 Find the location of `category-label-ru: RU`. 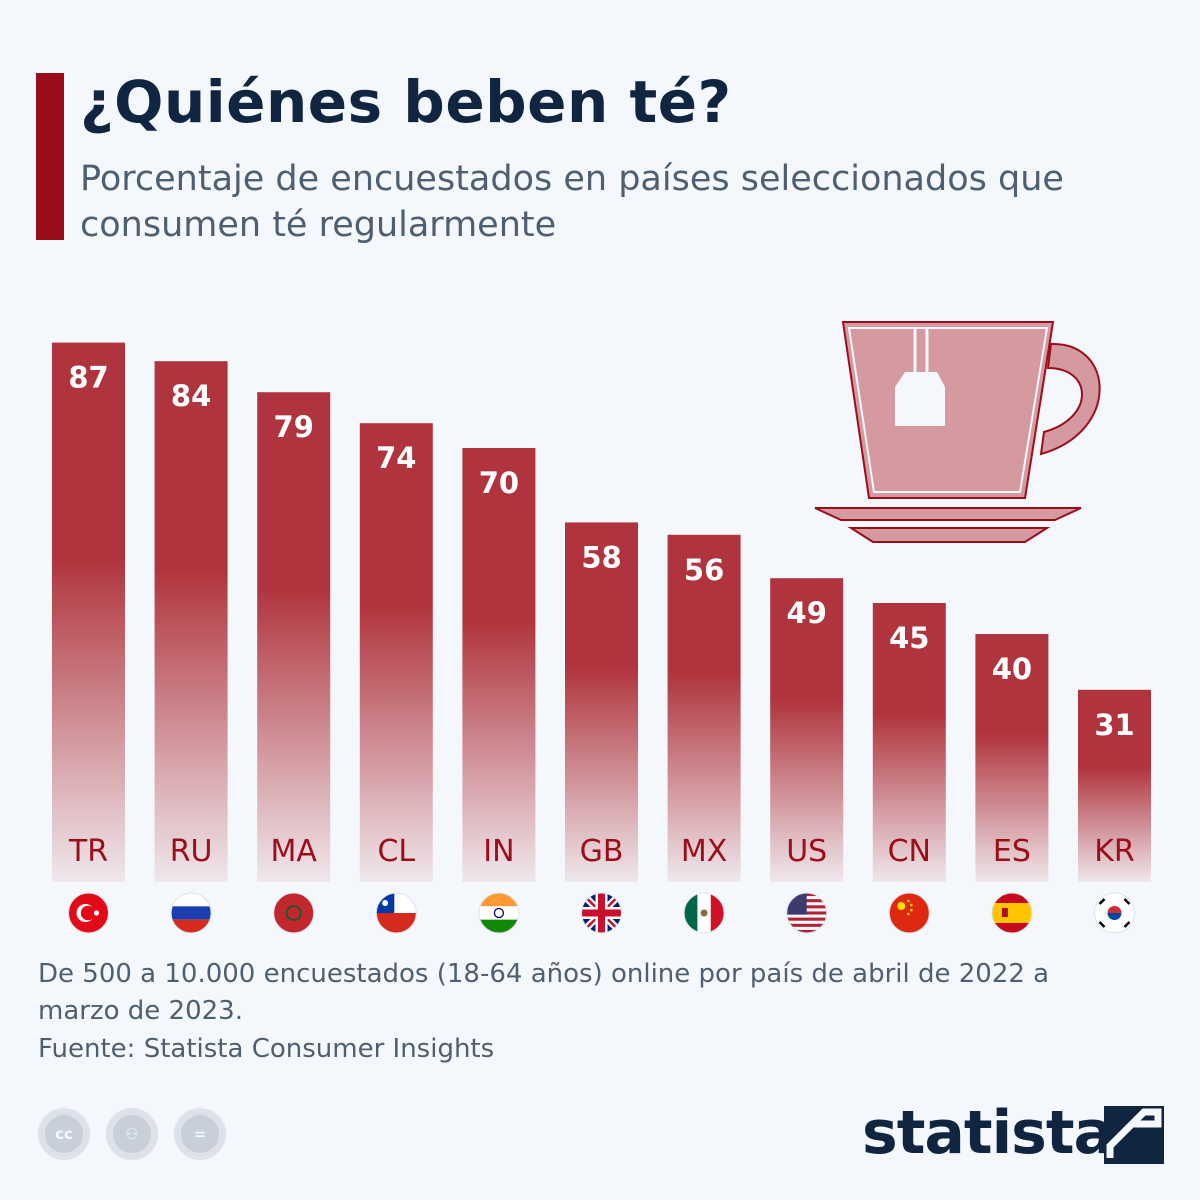

category-label-ru: RU is located at coordinates (191, 851).